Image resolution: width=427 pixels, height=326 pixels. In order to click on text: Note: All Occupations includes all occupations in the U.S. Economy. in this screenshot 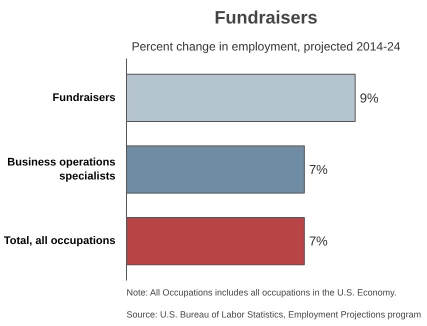, I will do `click(261, 293)`.